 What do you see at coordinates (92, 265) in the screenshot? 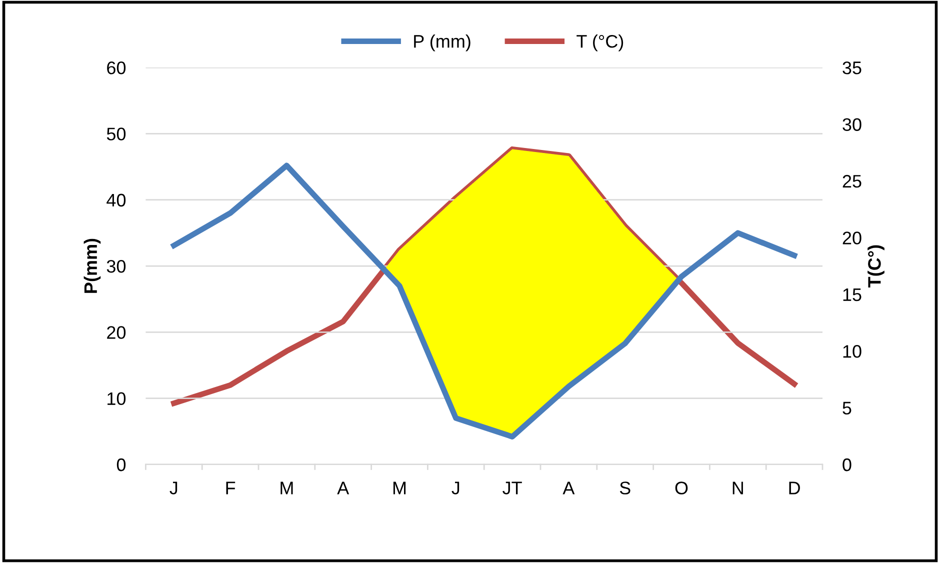
I see `y-axis-title: P(mm)` at bounding box center [92, 265].